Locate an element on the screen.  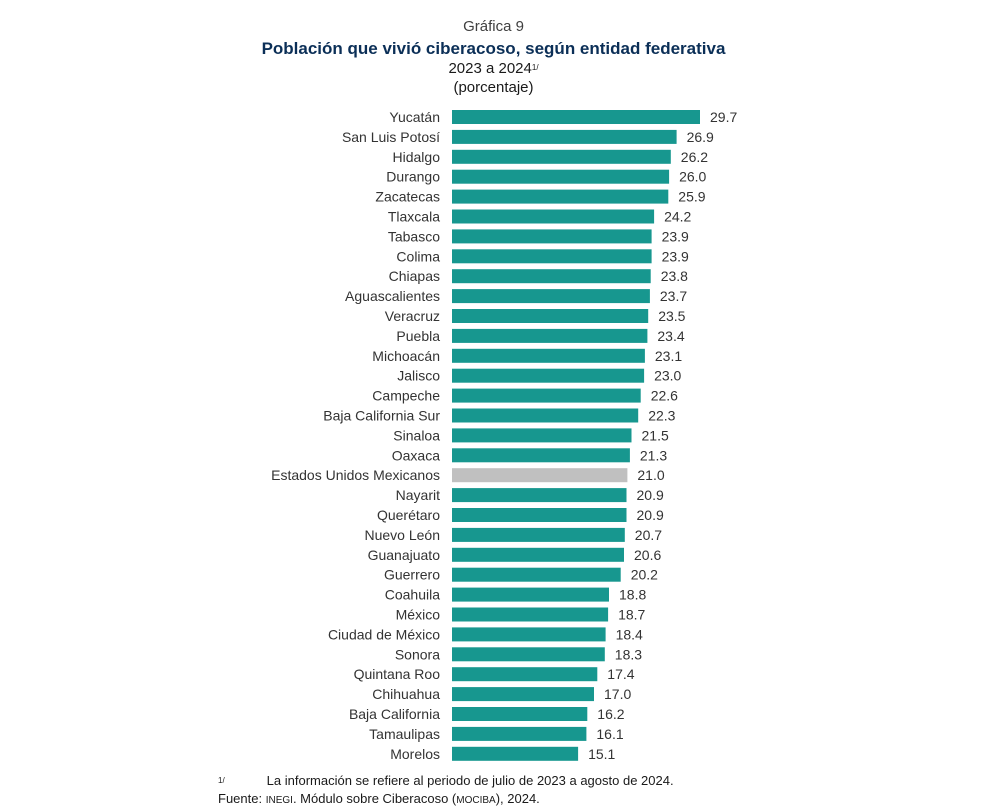
value-label: 23.5 is located at coordinates (671, 316).